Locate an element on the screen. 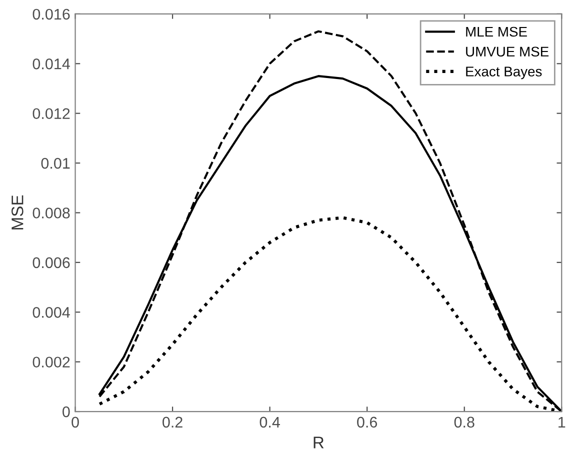 The image size is (579, 465). x-tick-label: 0 is located at coordinates (75, 422).